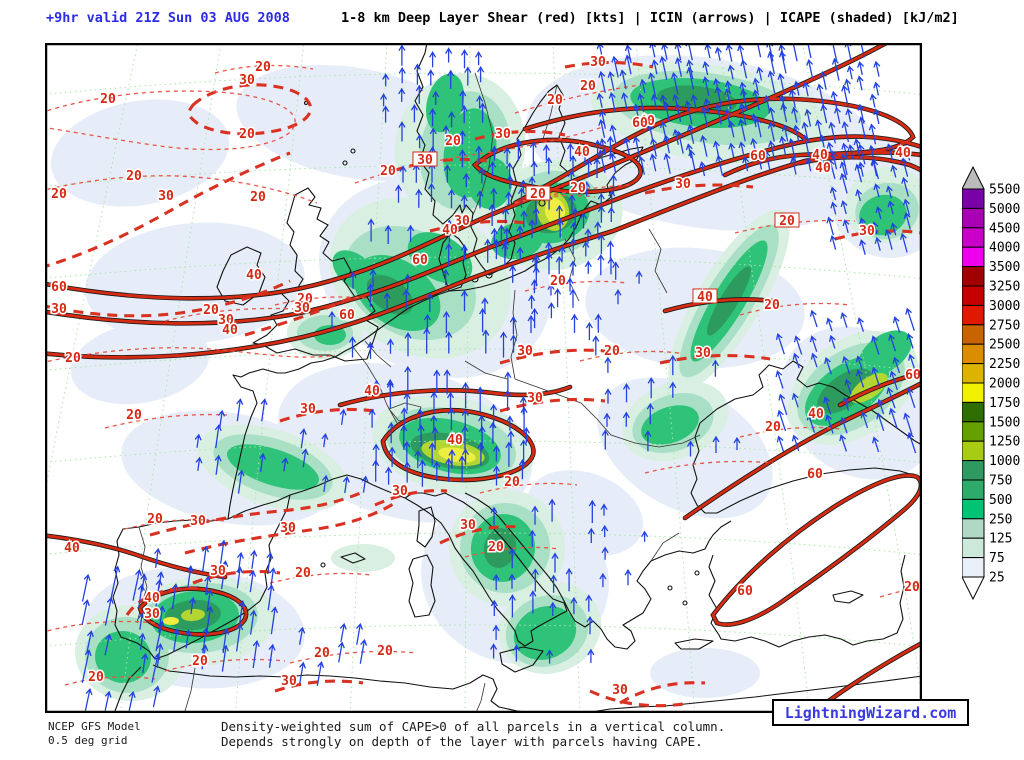 The image size is (1024, 760). Describe the element at coordinates (1004, 442) in the screenshot. I see `svg-text: 1250` at that location.